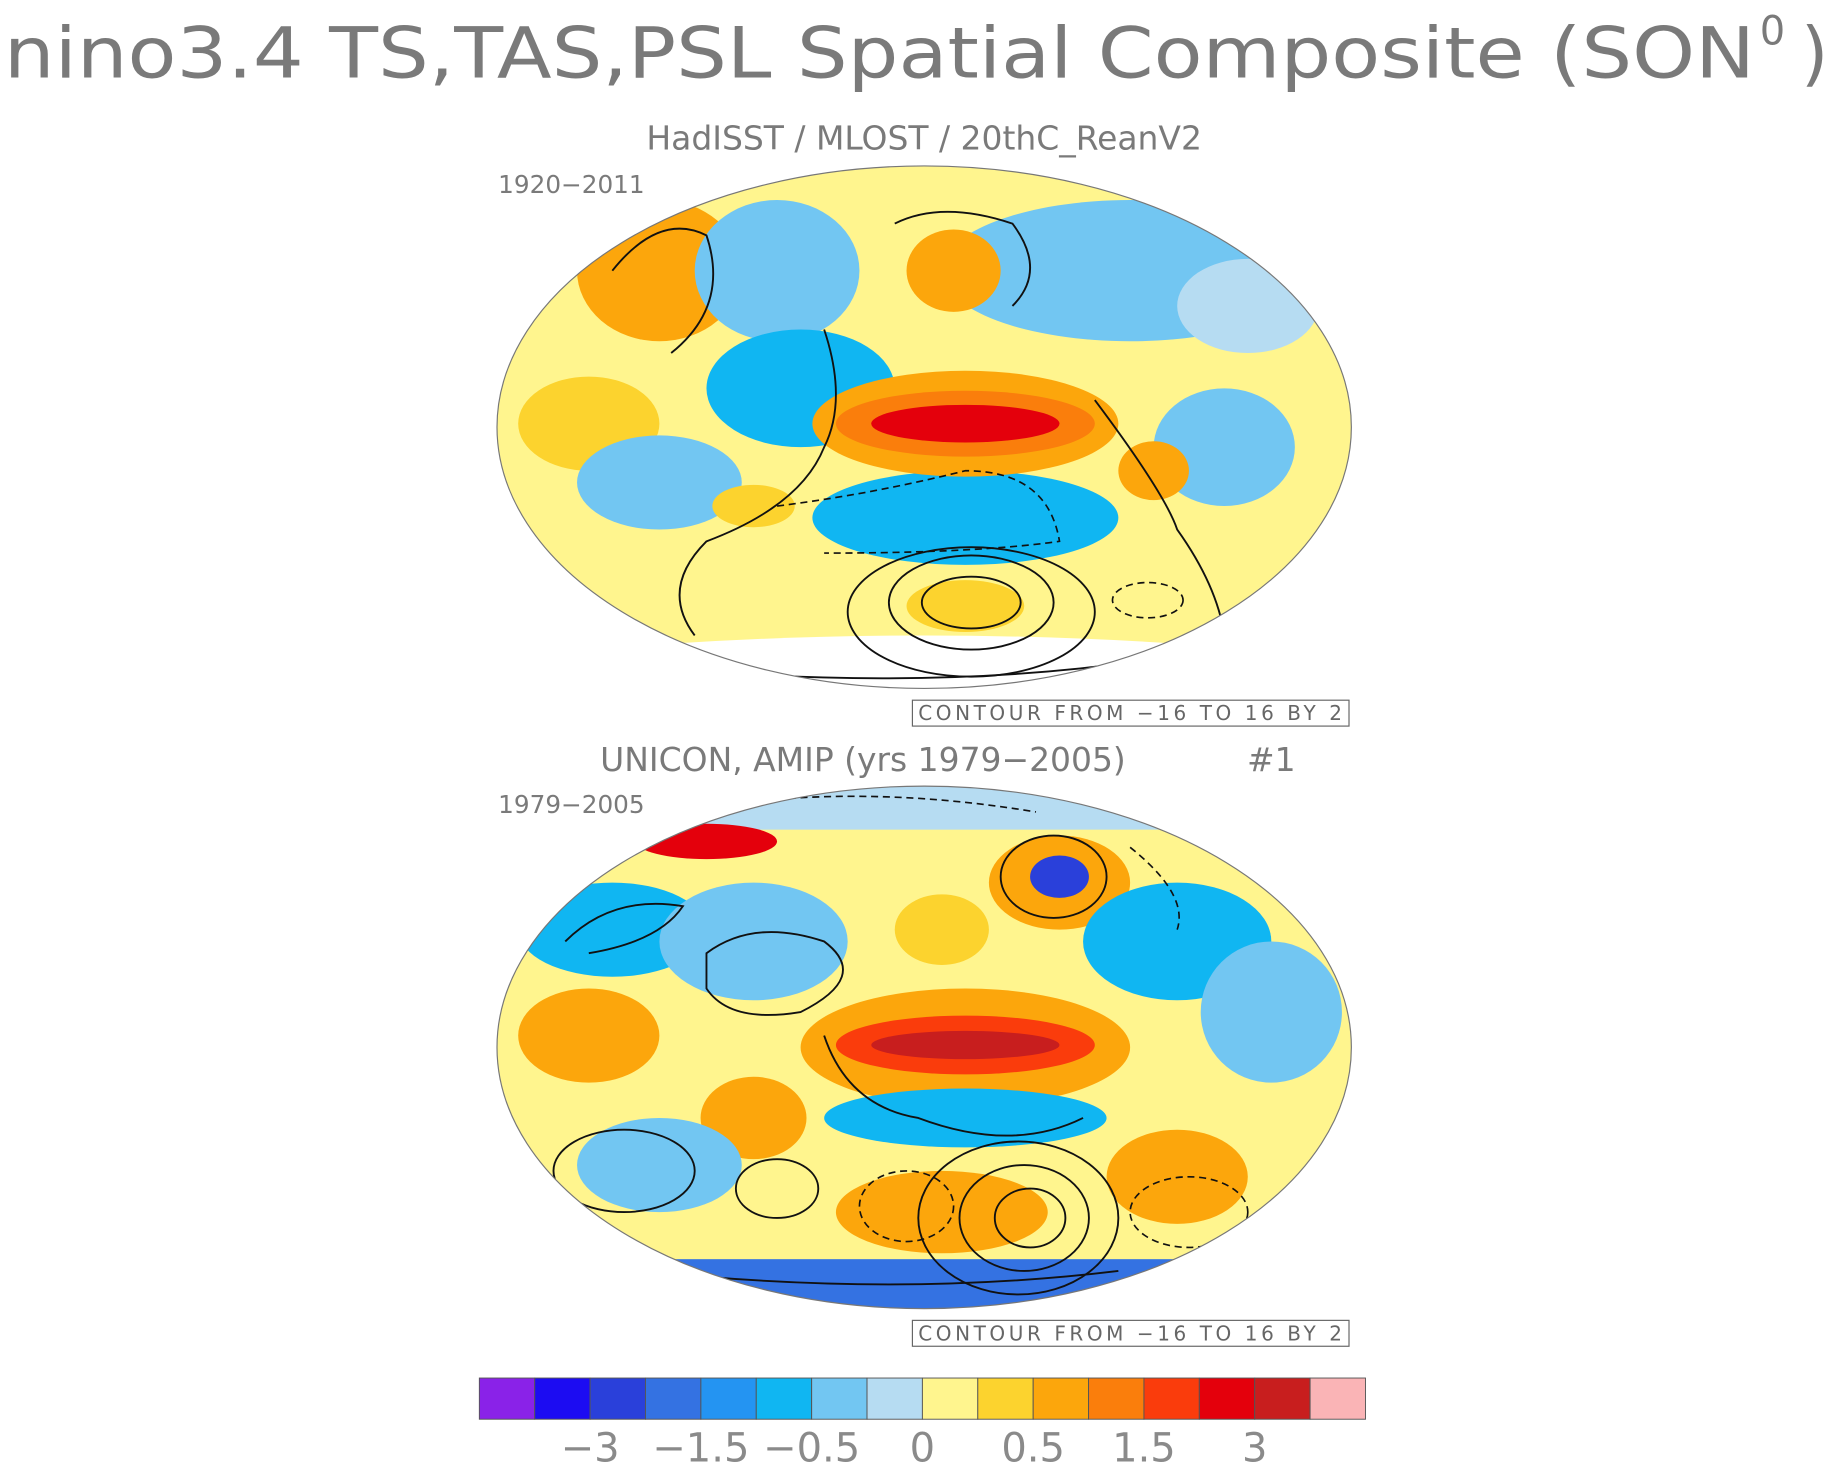 The image size is (1846, 1471). I want to click on colorbar-label: 3, so click(1254, 1448).